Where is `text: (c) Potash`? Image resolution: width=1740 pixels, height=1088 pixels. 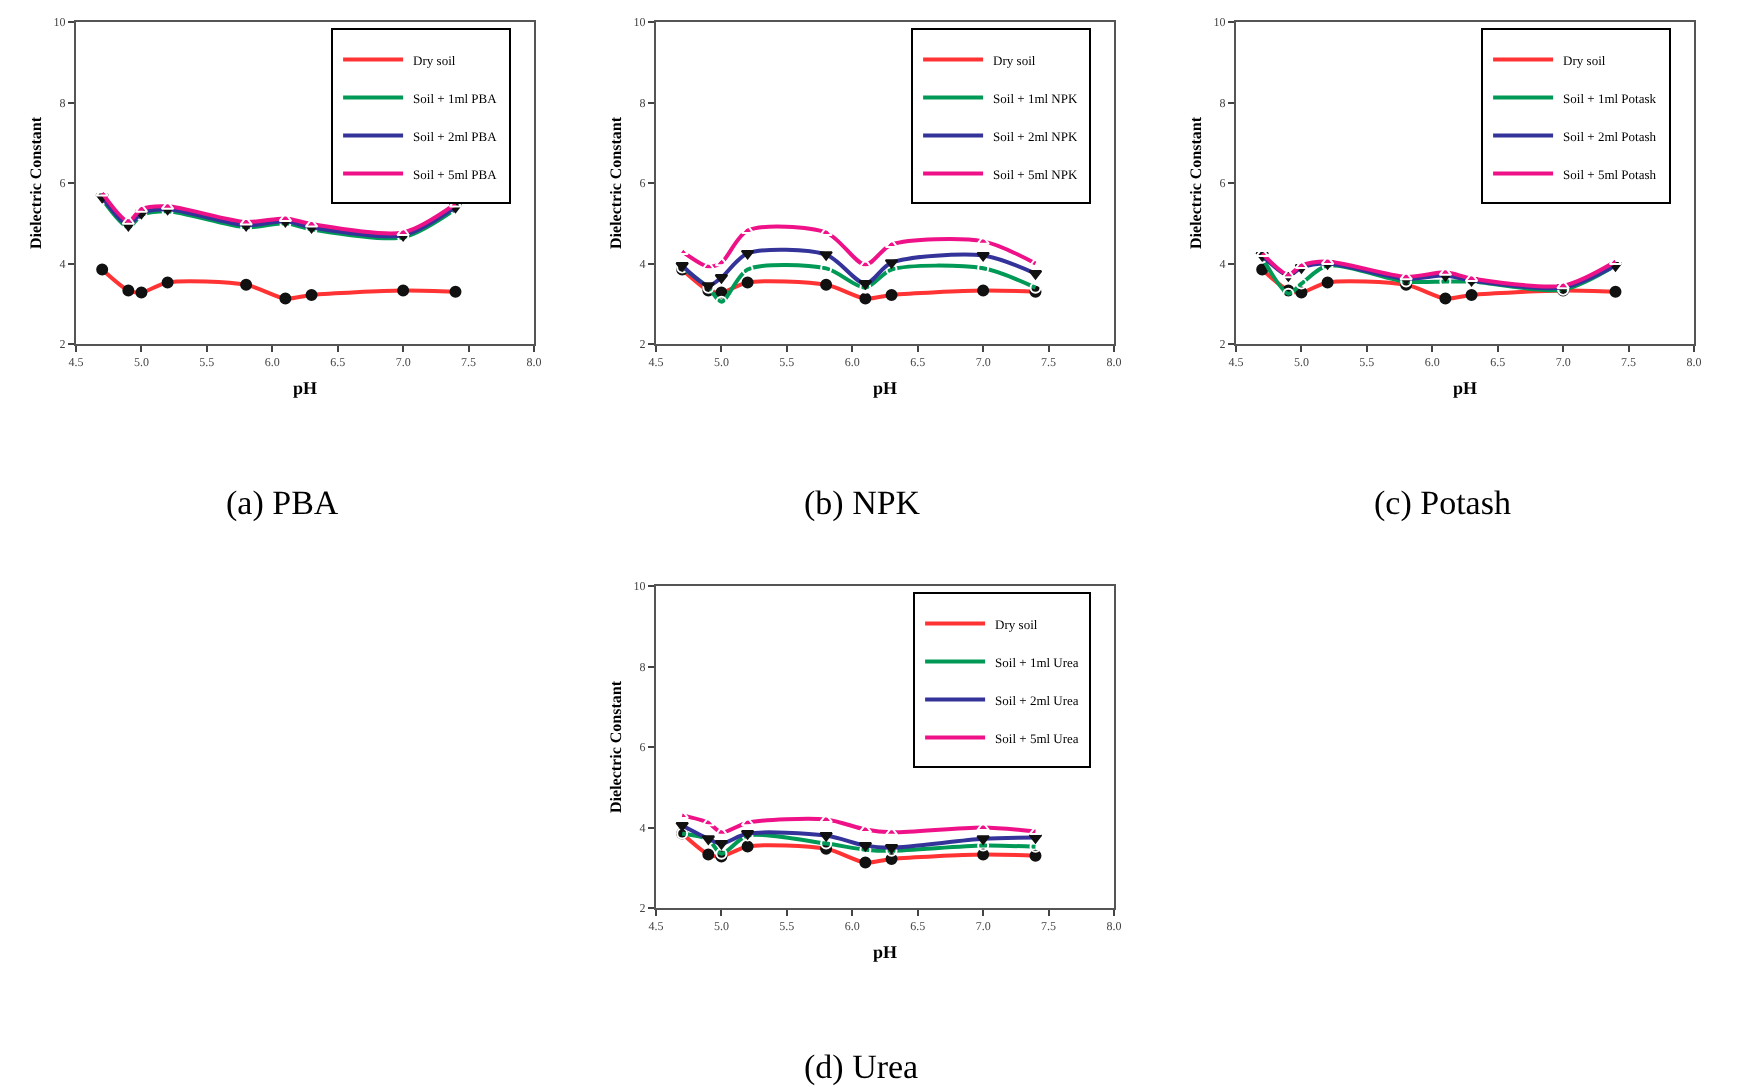
text: (c) Potash is located at coordinates (1443, 503).